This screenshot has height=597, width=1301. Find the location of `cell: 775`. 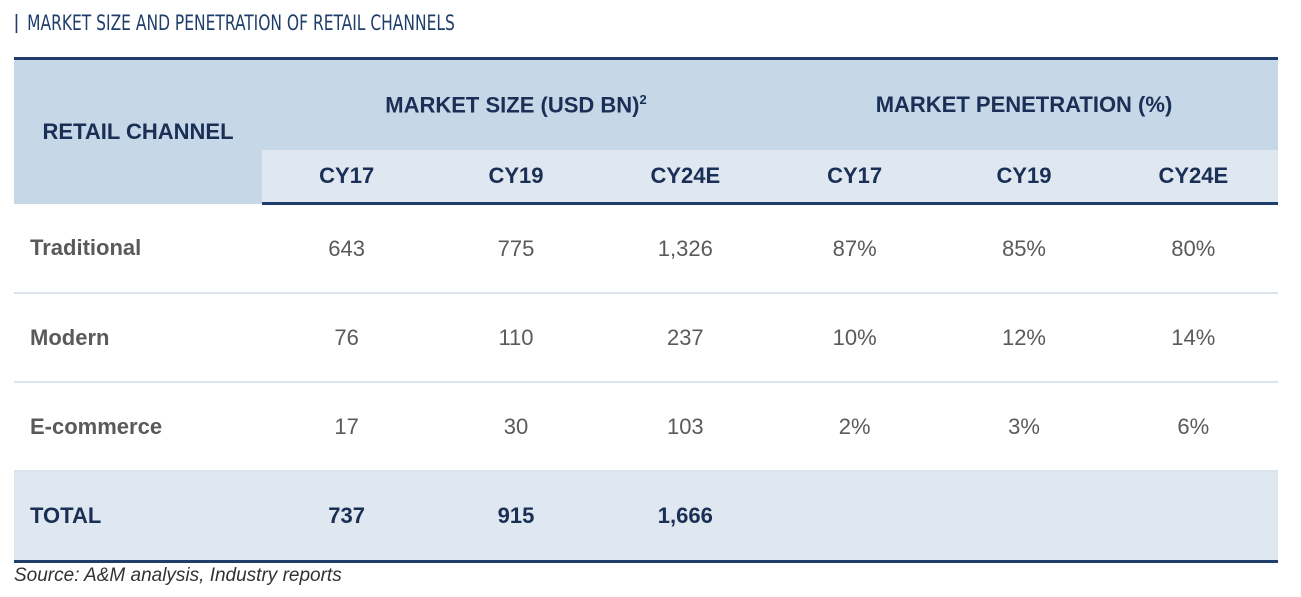

cell: 775 is located at coordinates (516, 248).